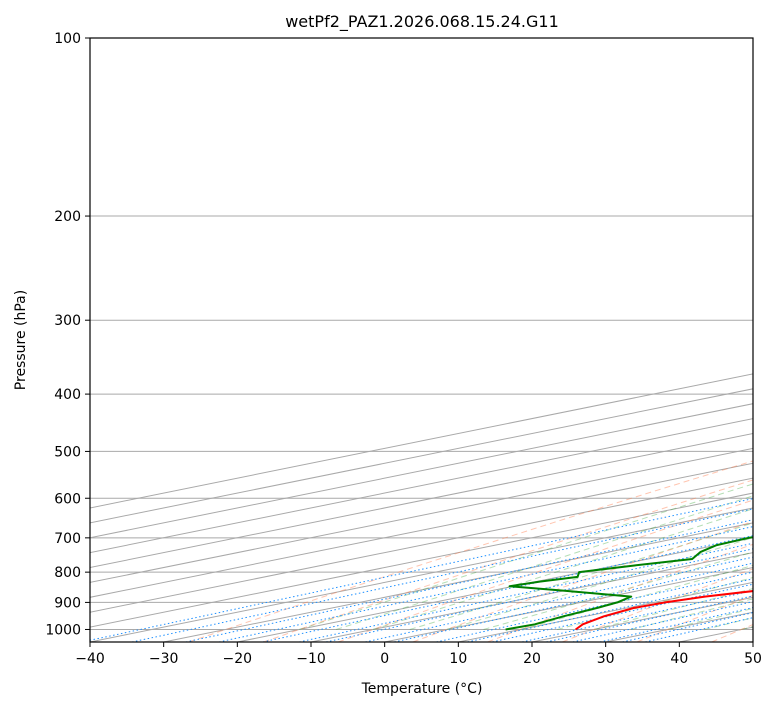 This screenshot has height=708, width=775. Describe the element at coordinates (67, 217) in the screenshot. I see `y-tick-label: 200` at that location.